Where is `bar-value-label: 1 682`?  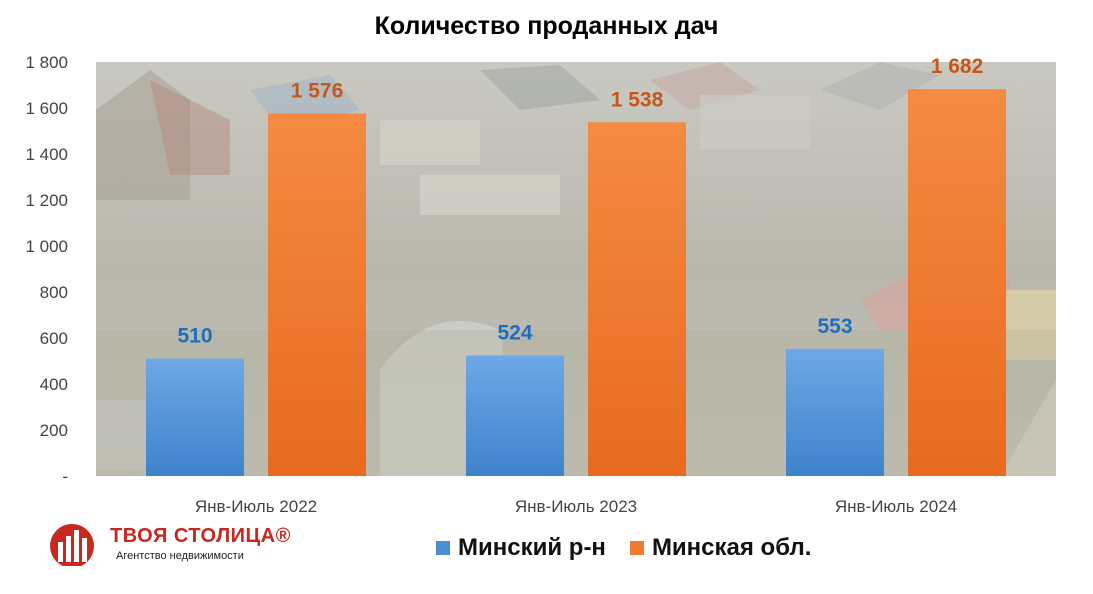
bar-value-label: 1 682 is located at coordinates (957, 66).